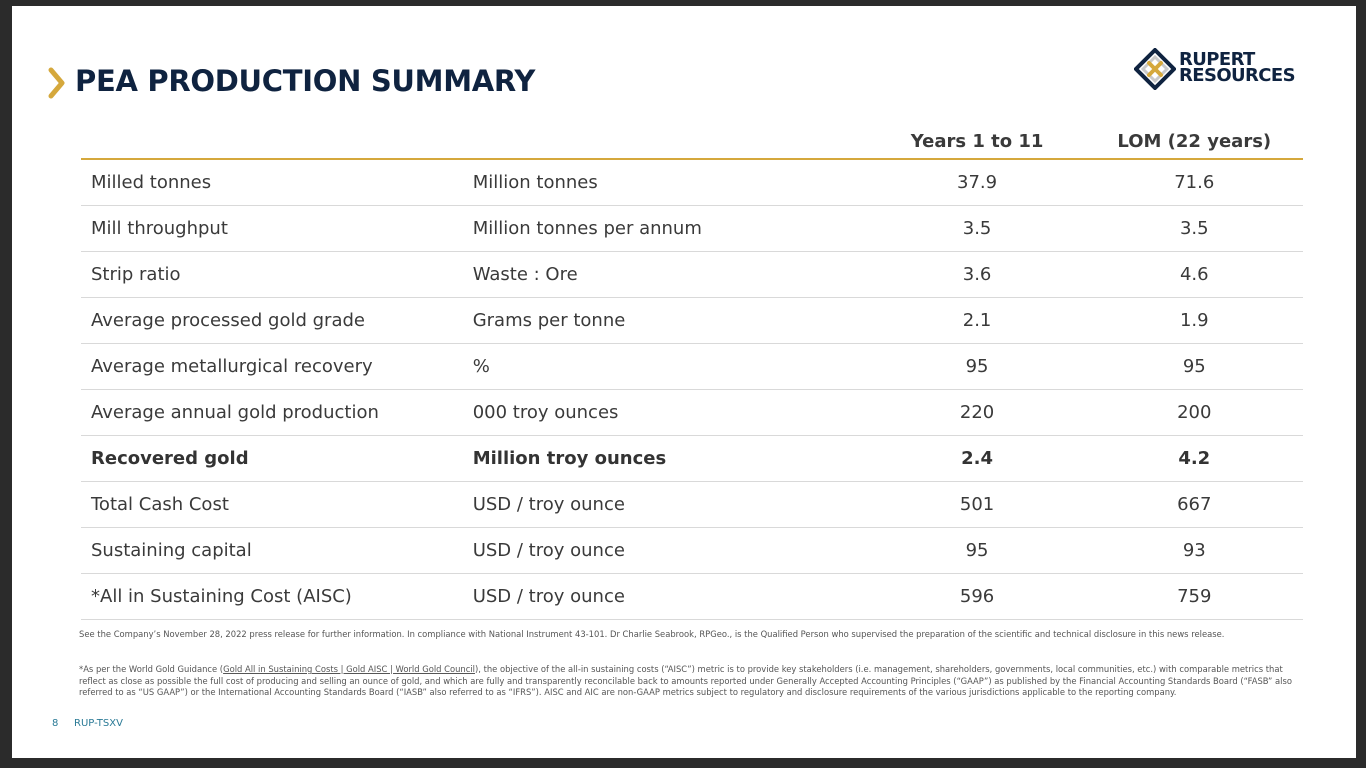 This screenshot has width=1366, height=768. I want to click on row-years-1-11-value: 501, so click(977, 504).